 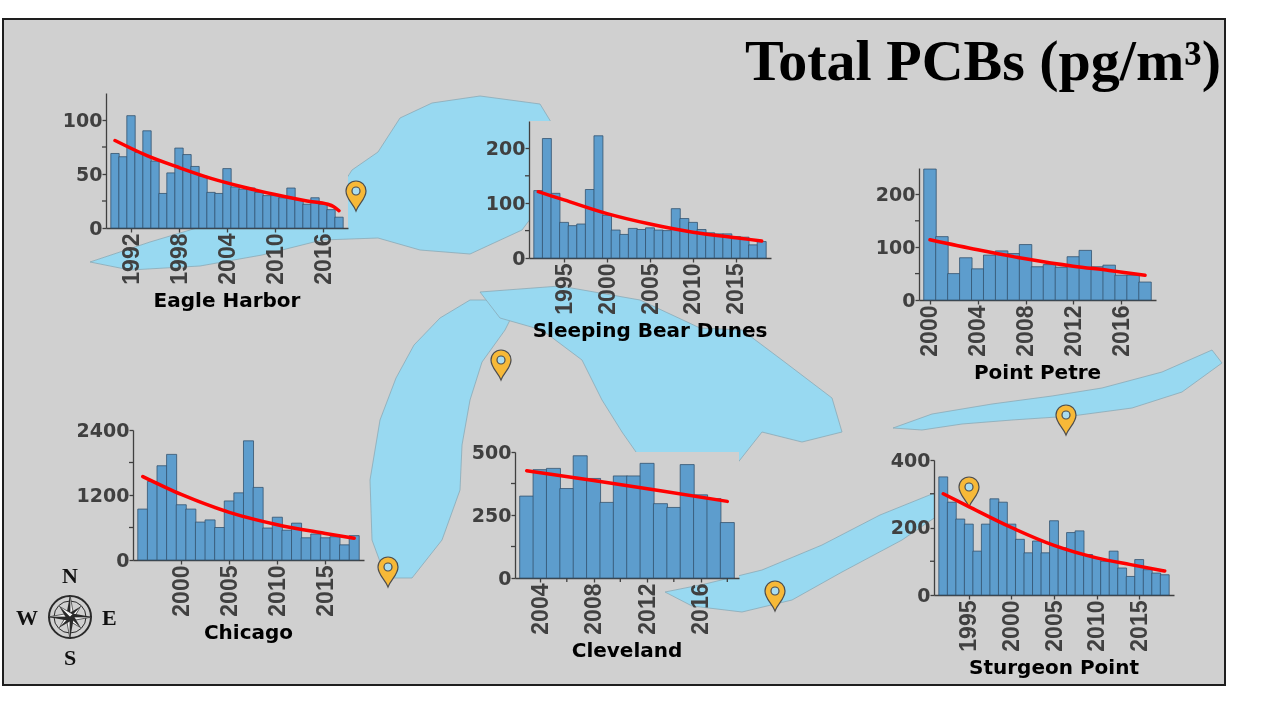 I want to click on text: Cleveland, so click(x=627, y=650).